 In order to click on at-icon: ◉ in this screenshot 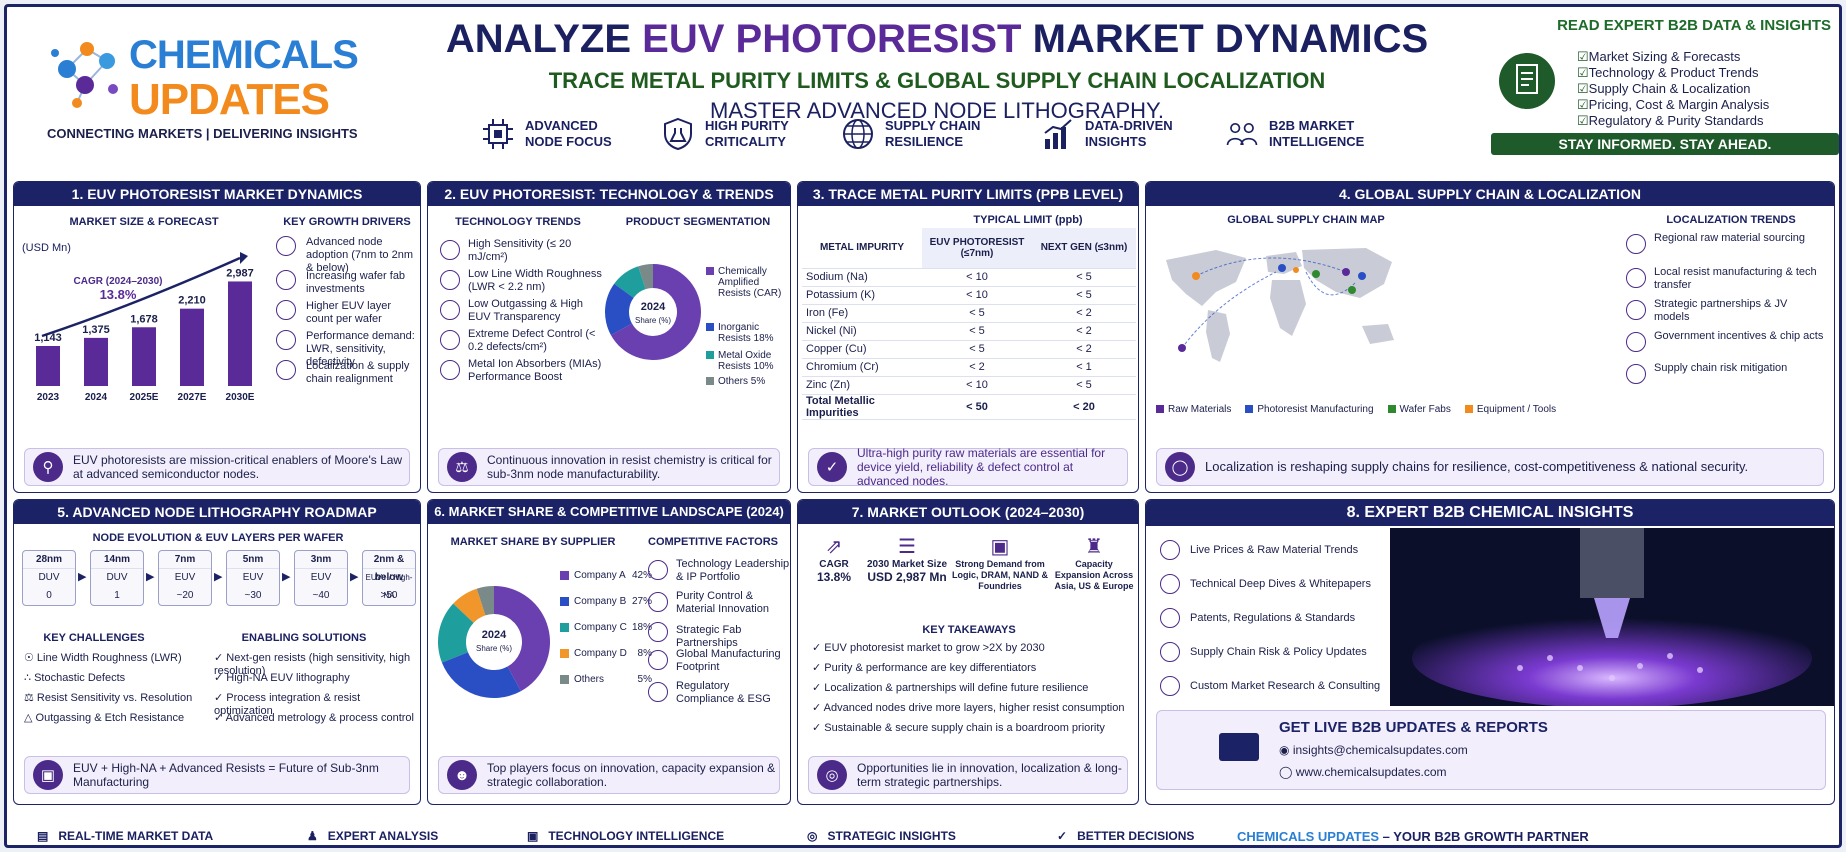, I will do `click(1286, 750)`.